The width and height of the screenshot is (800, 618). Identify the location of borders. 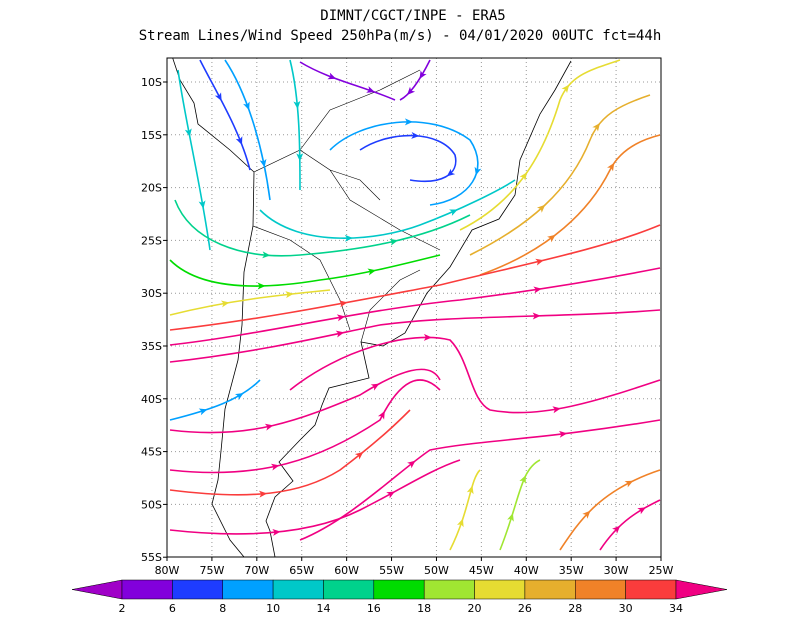
(346, 206).